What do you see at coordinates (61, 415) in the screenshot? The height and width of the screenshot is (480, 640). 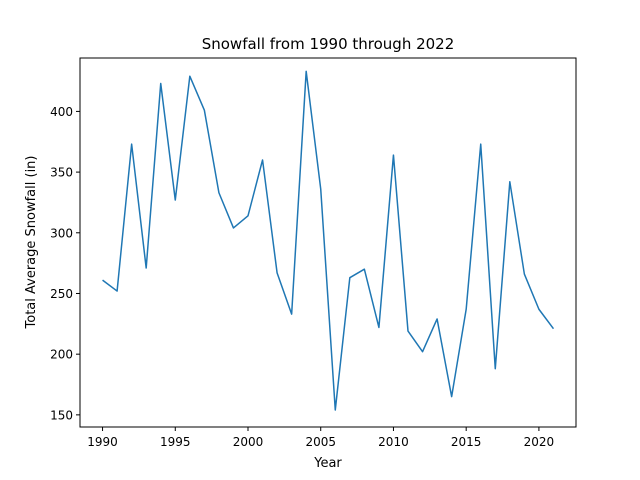 I see `y-tick-label: 150` at bounding box center [61, 415].